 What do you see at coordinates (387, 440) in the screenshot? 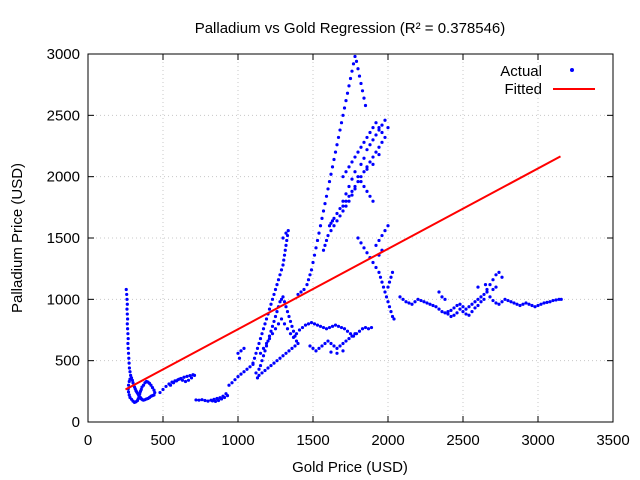
I see `x-tick-label: 2000` at bounding box center [387, 440].